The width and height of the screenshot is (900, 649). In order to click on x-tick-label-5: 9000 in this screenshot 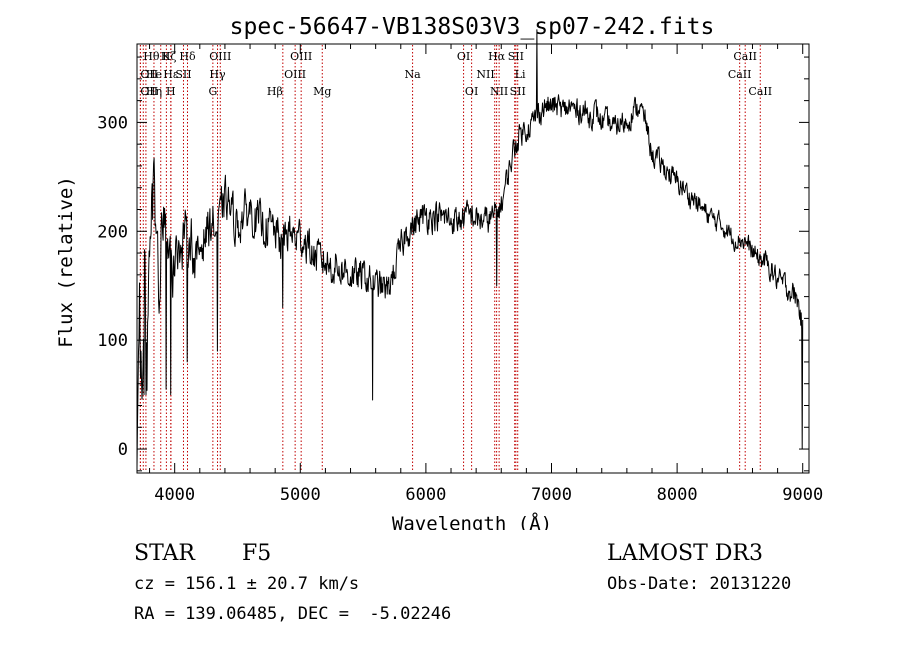, I will do `click(802, 495)`.